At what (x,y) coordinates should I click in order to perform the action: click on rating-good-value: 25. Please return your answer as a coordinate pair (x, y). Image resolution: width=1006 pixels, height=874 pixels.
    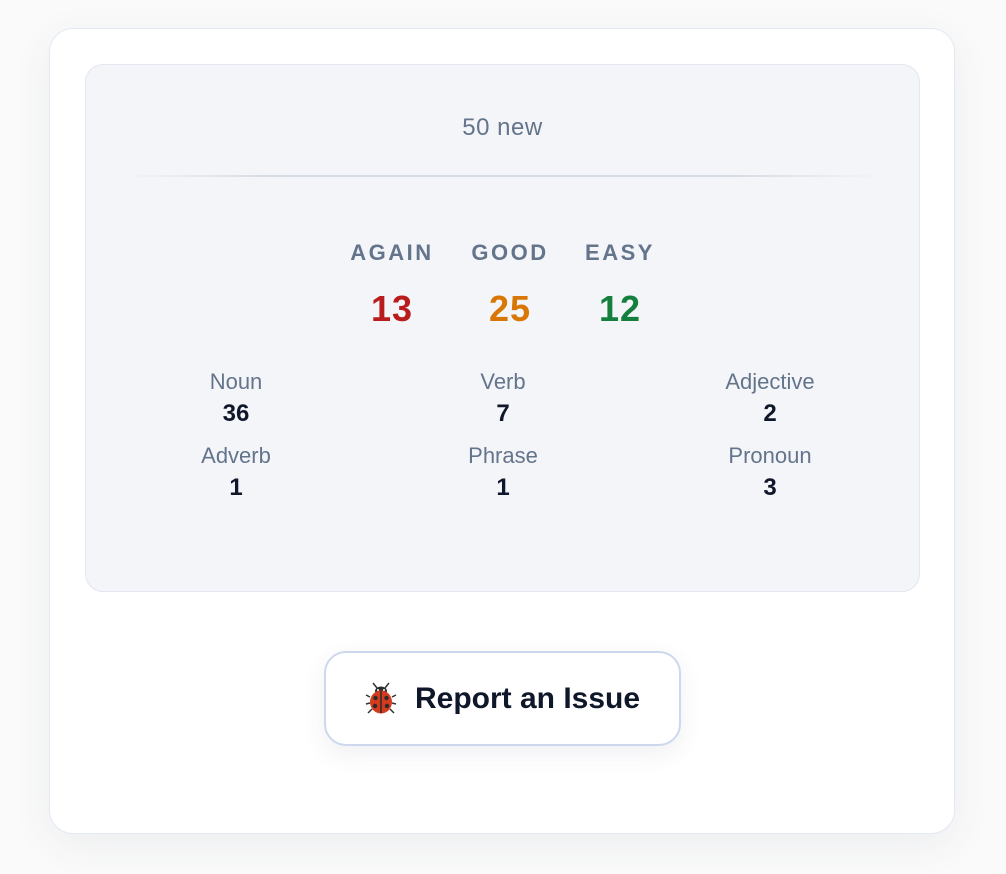
    Looking at the image, I should click on (510, 308).